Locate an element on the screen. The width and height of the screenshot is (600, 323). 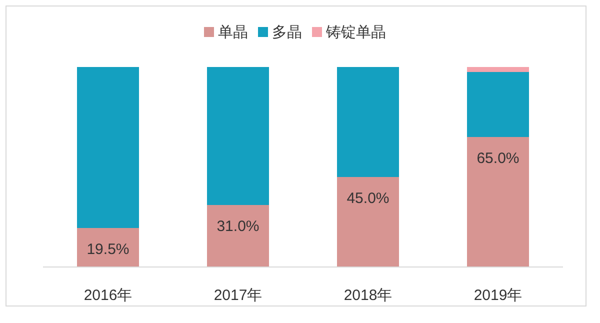
x-tick-label: 2017年 is located at coordinates (238, 295).